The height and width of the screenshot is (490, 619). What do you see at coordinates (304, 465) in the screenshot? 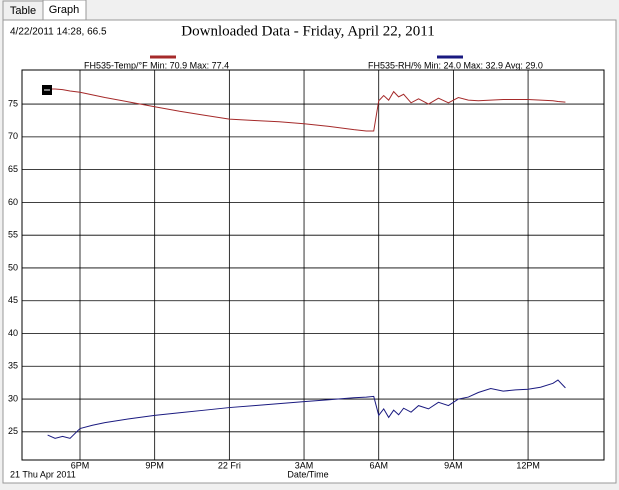
I see `x-tick-label: 3AM` at bounding box center [304, 465].